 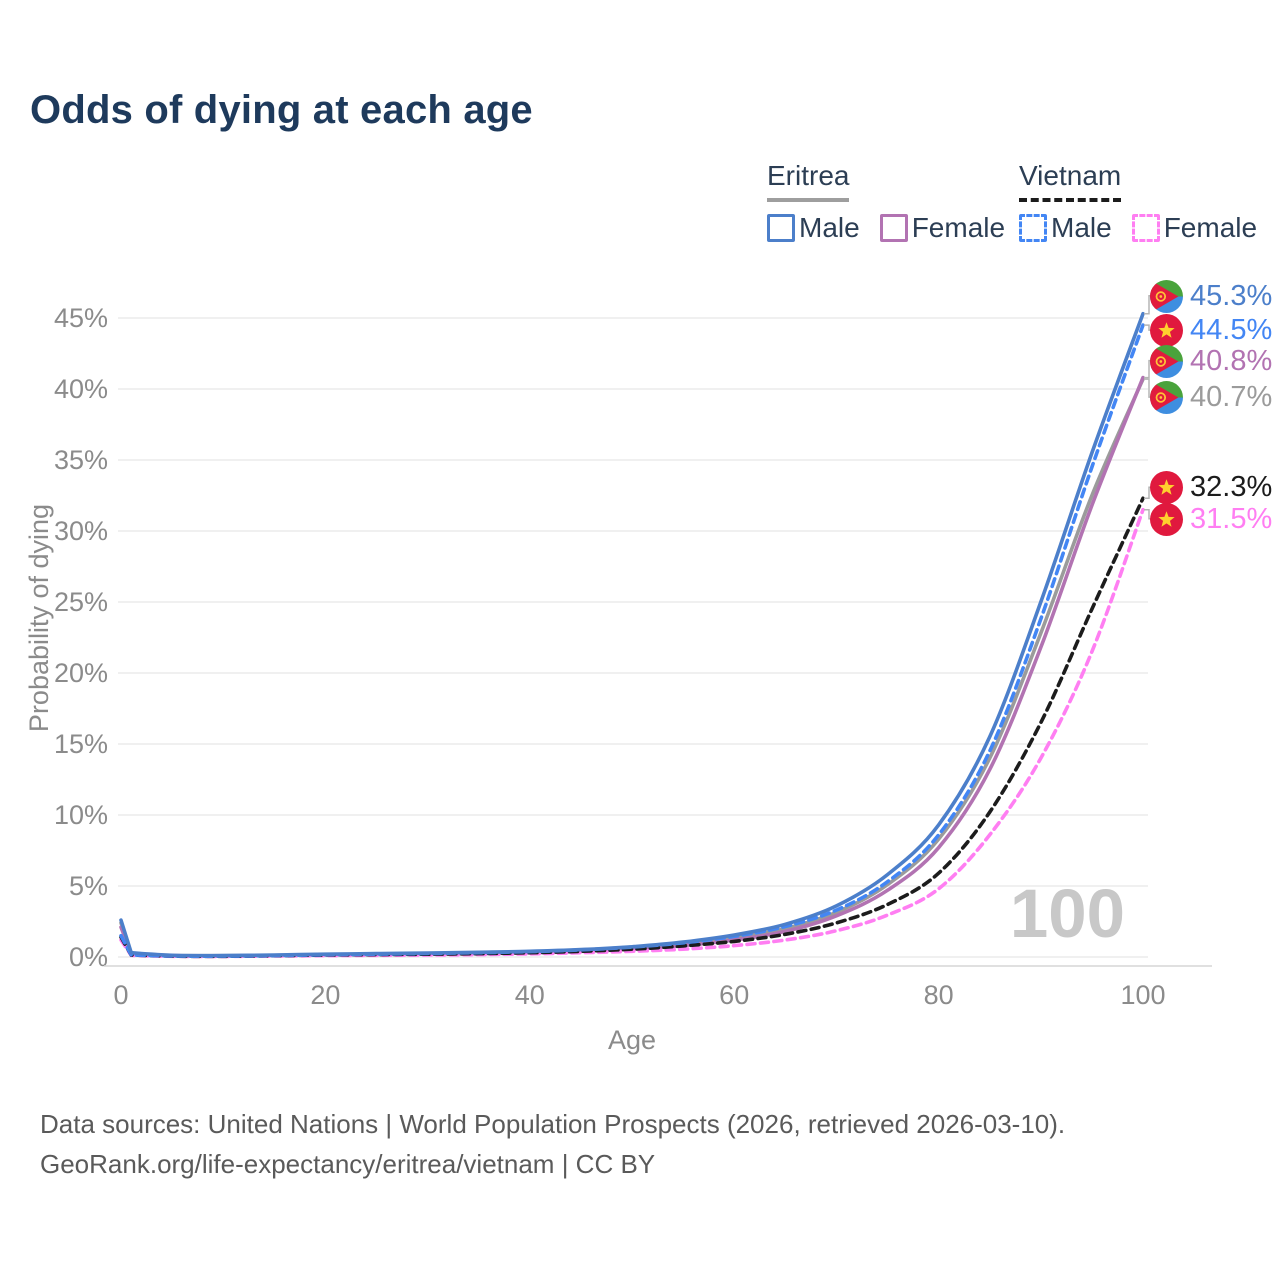 I want to click on end-label-vietnam-male: 44.5%, so click(x=1211, y=330).